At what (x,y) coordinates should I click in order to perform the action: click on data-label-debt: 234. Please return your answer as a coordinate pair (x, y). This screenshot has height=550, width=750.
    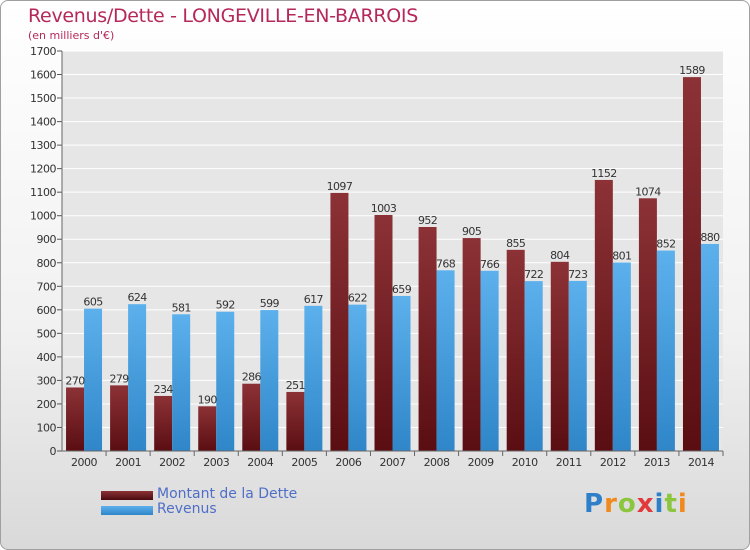
    Looking at the image, I should click on (164, 389).